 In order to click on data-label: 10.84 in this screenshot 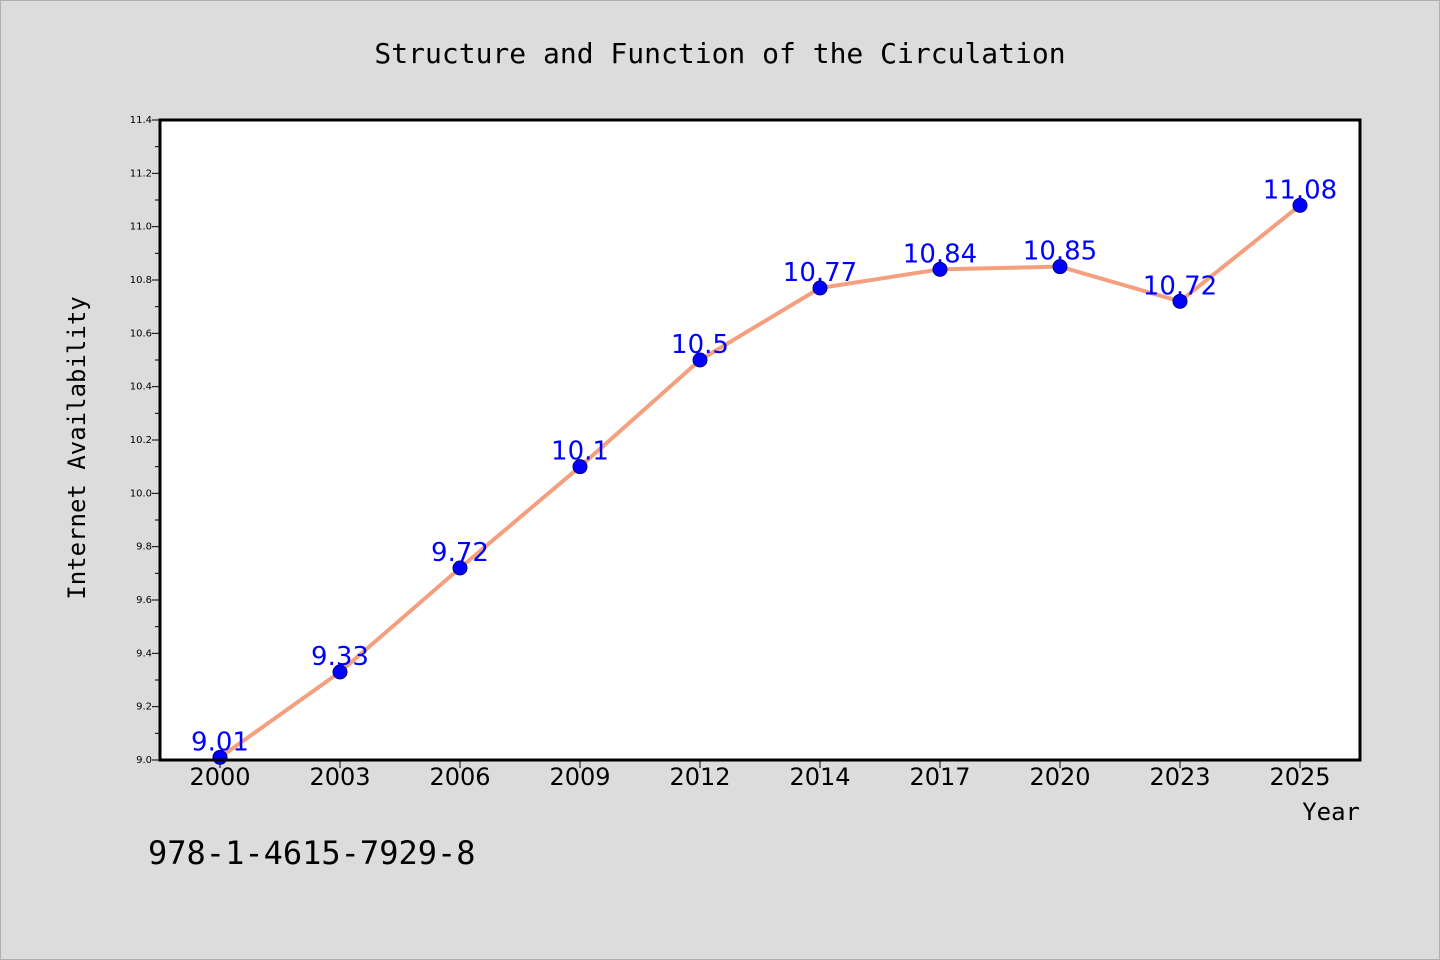, I will do `click(940, 254)`.